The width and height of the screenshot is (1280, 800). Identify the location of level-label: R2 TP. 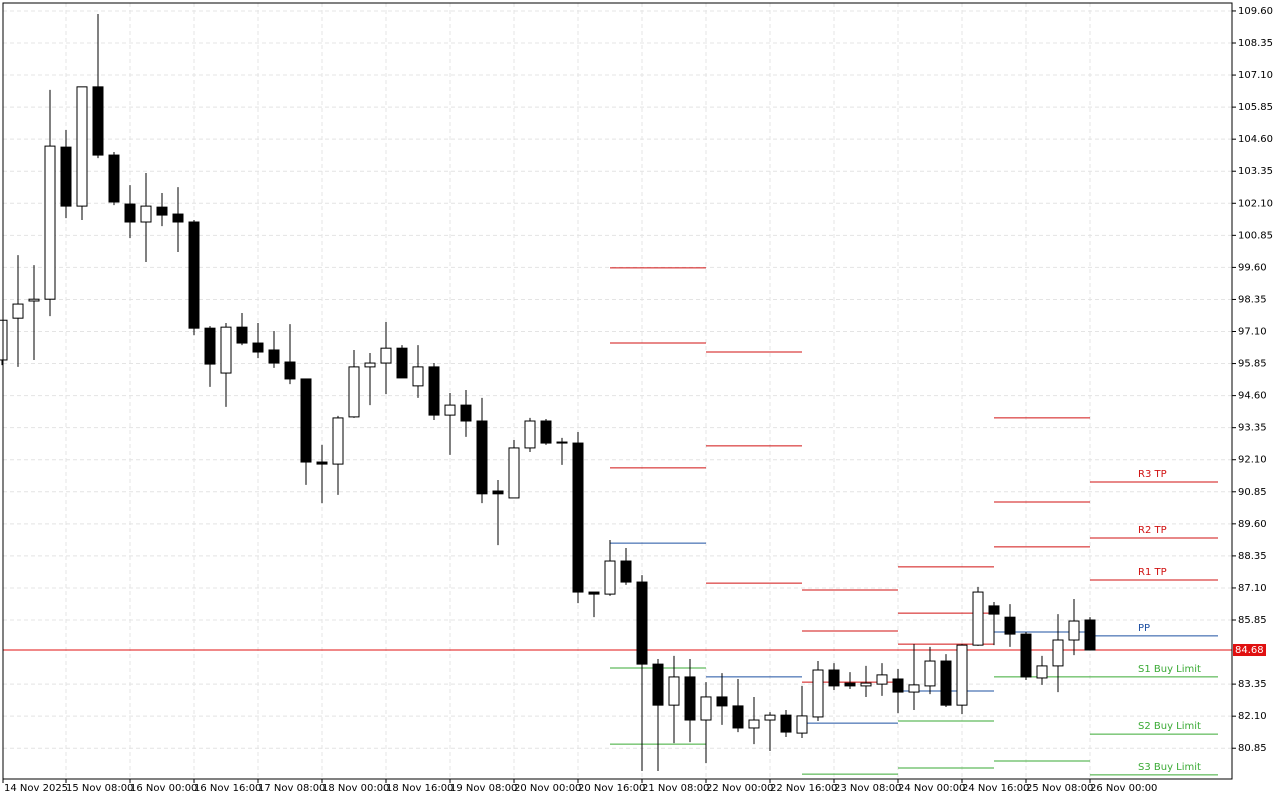
(1152, 530).